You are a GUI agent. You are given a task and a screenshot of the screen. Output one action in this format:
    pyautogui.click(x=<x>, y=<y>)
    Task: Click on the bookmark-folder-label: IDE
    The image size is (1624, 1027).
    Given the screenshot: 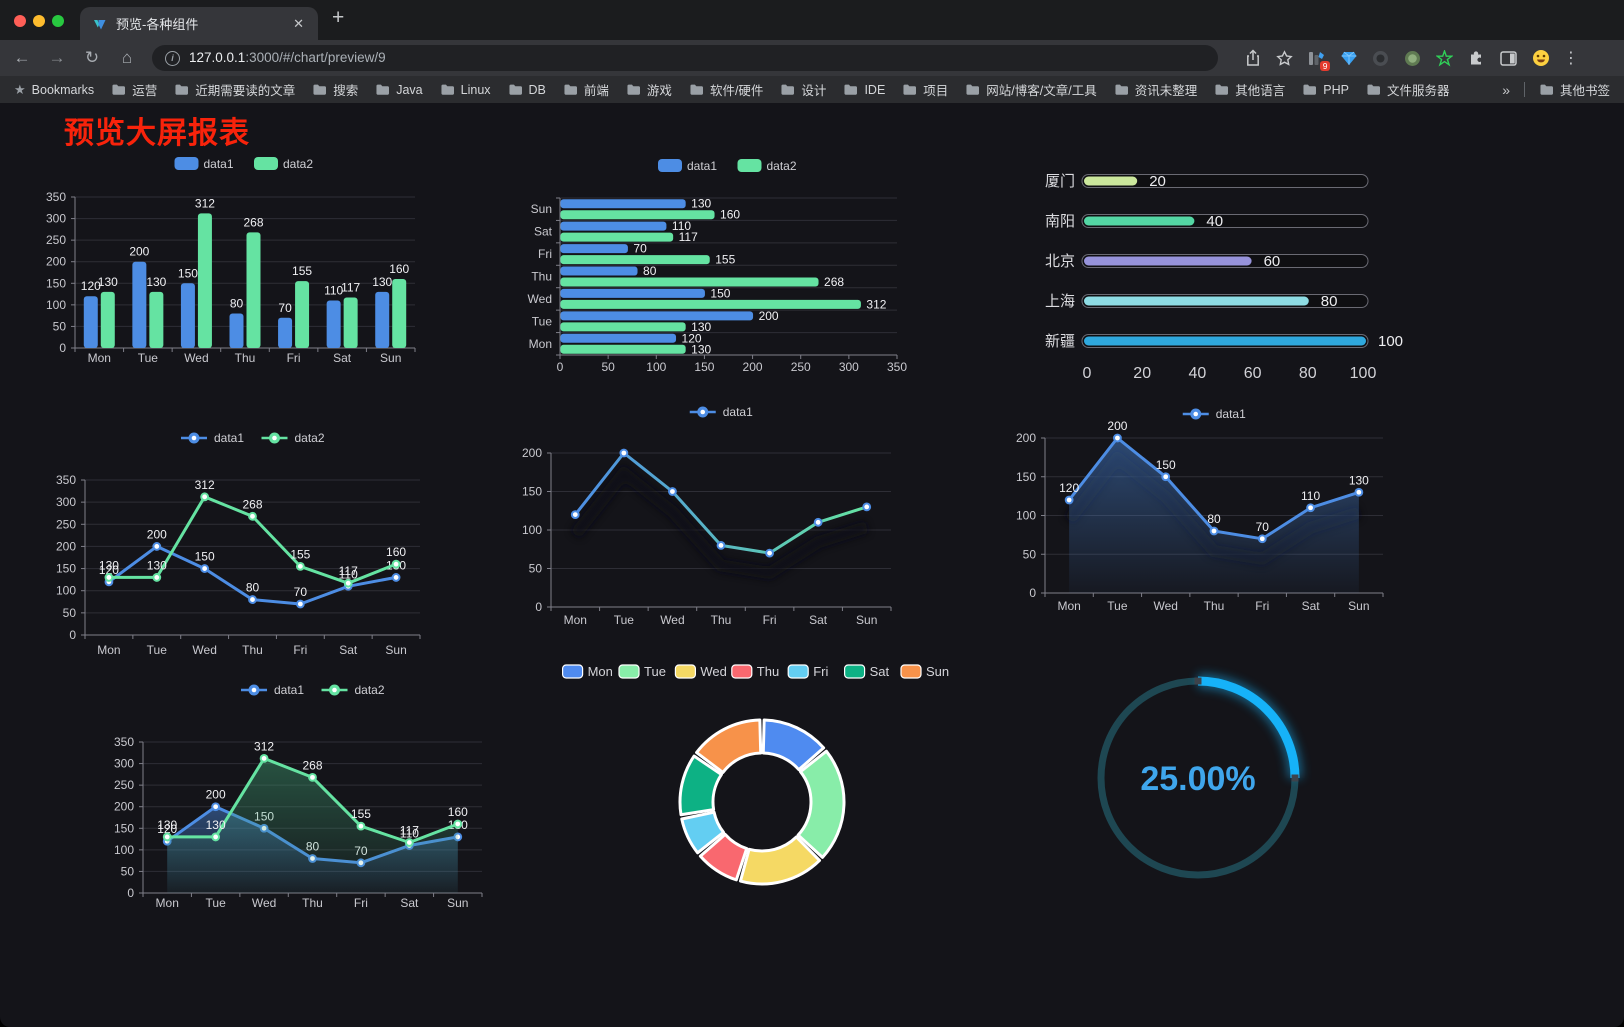 What is the action you would take?
    pyautogui.click(x=875, y=89)
    